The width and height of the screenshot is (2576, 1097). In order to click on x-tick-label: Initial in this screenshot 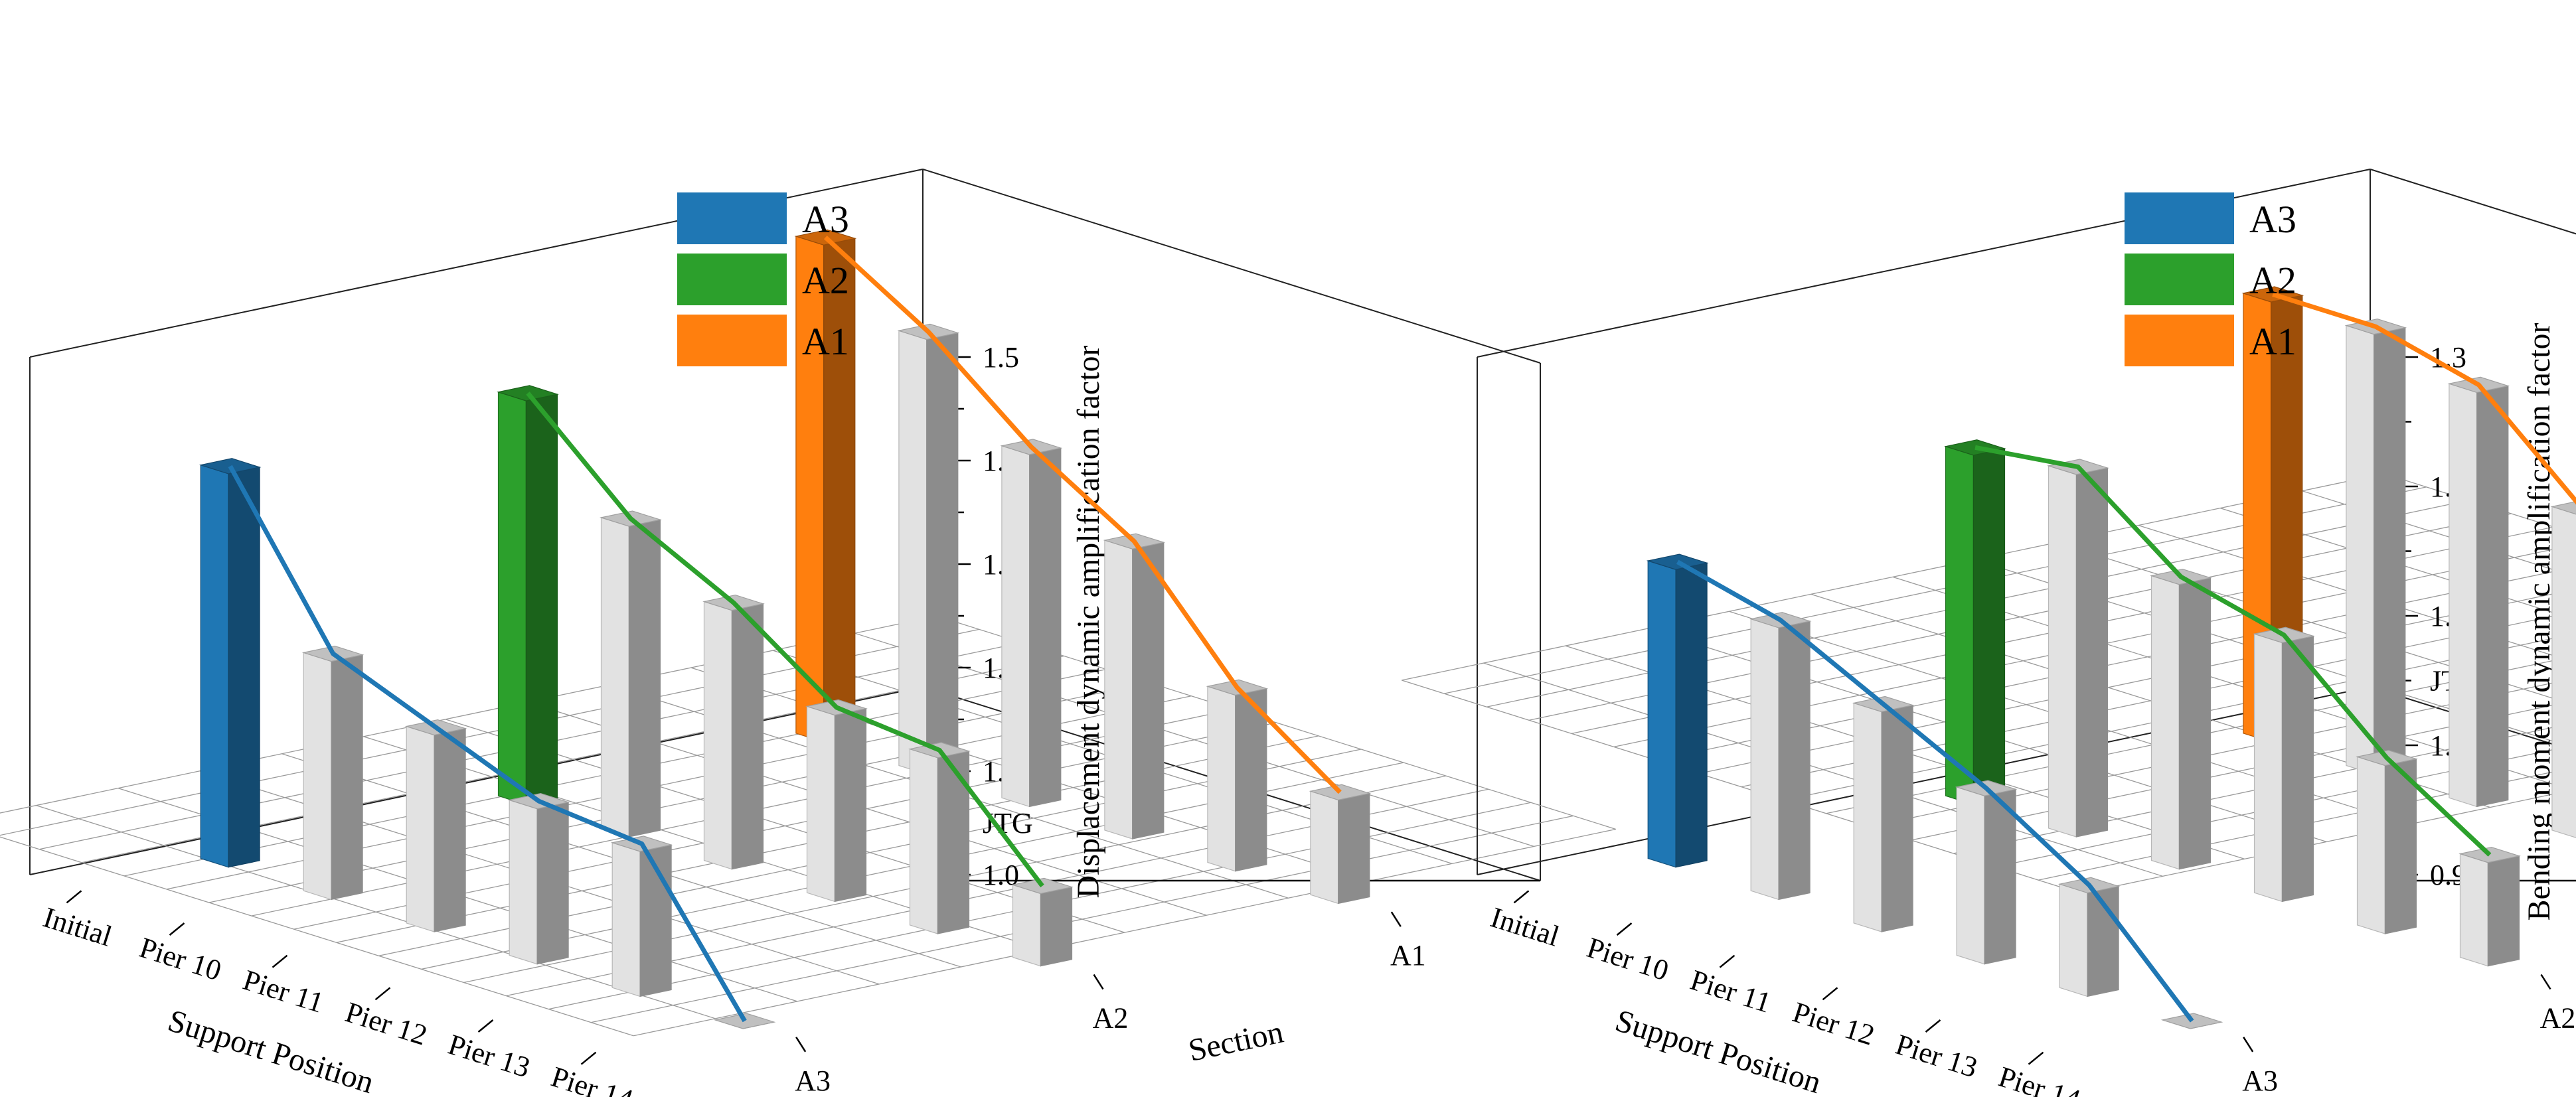, I will do `click(77, 926)`.